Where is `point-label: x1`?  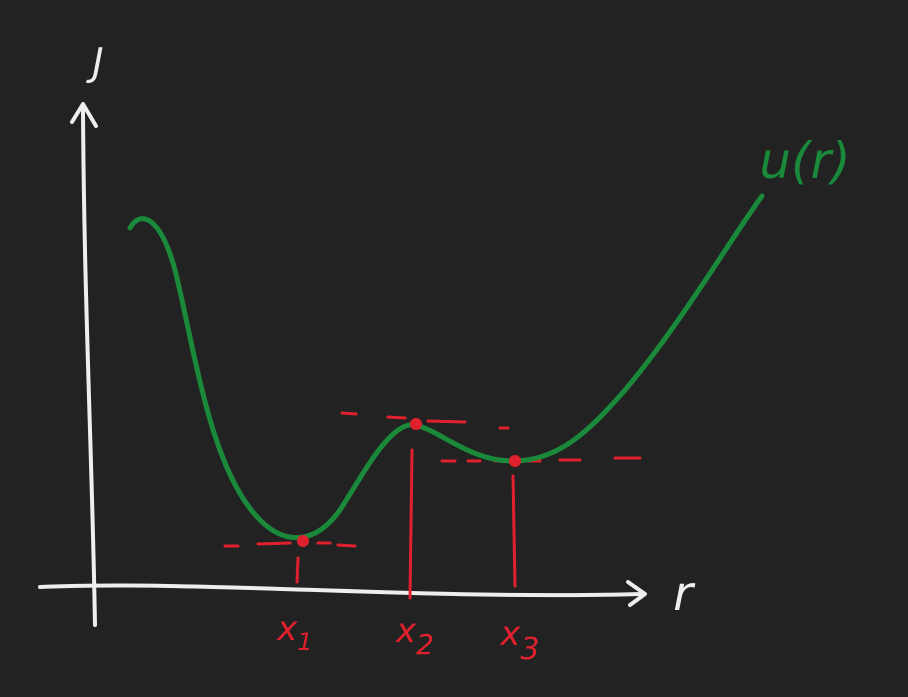 point-label: x1 is located at coordinates (294, 632).